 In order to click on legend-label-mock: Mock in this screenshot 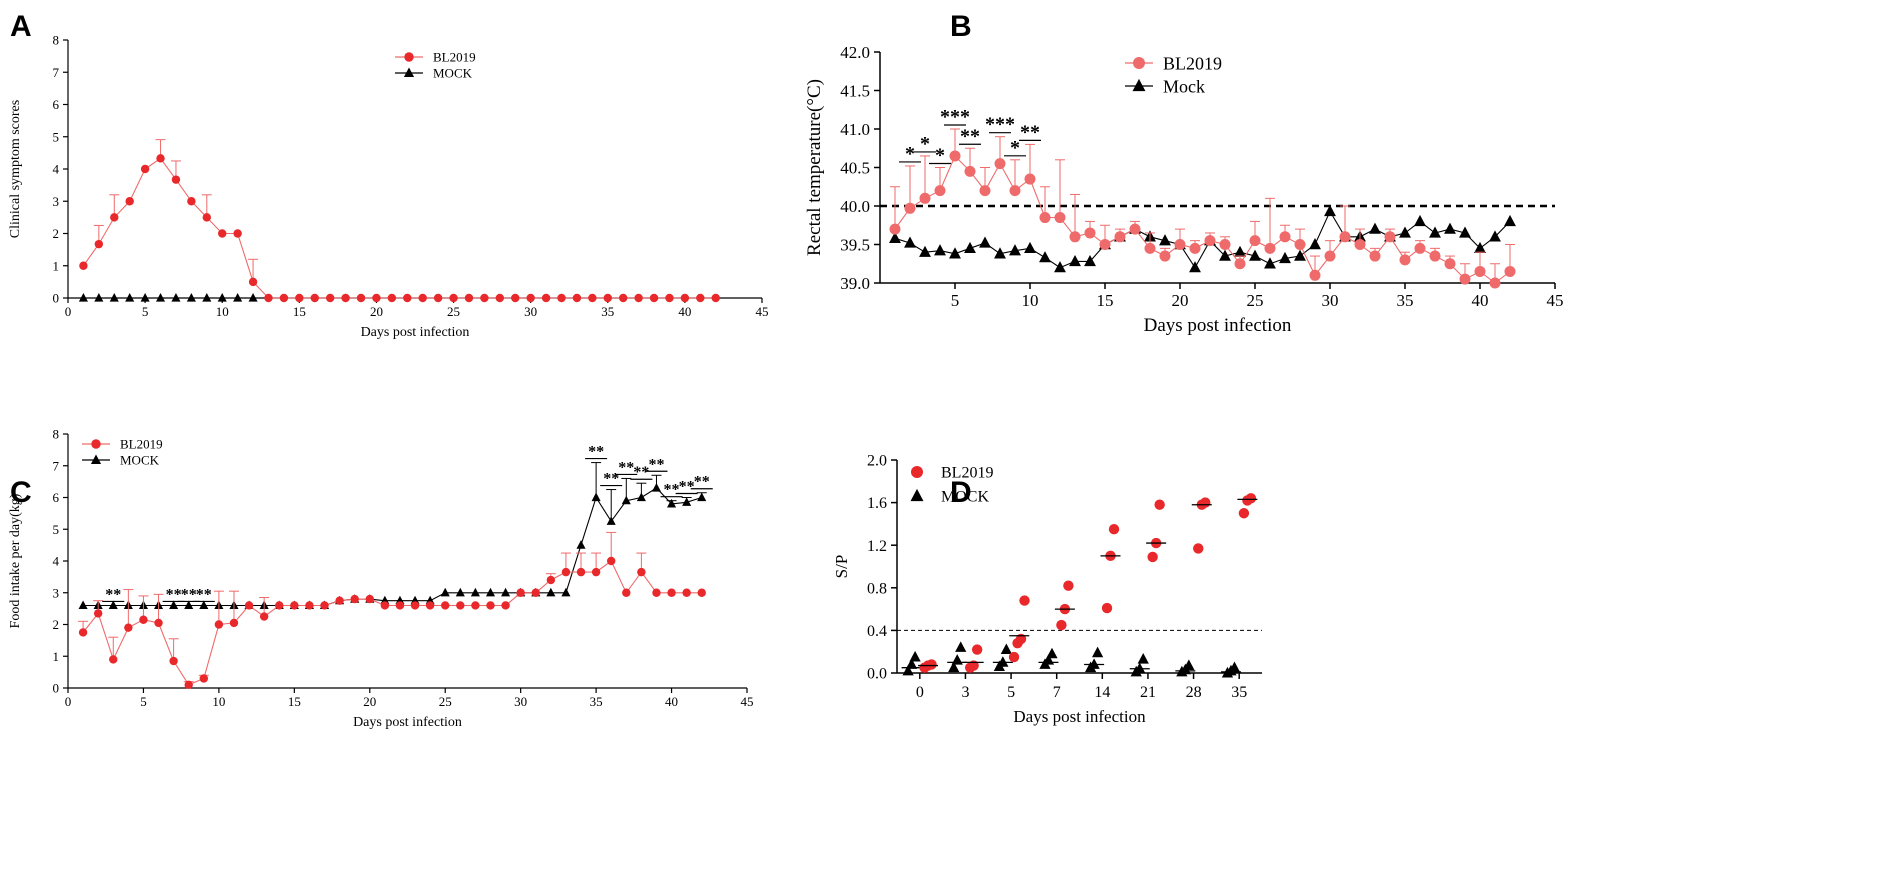, I will do `click(1184, 86)`.